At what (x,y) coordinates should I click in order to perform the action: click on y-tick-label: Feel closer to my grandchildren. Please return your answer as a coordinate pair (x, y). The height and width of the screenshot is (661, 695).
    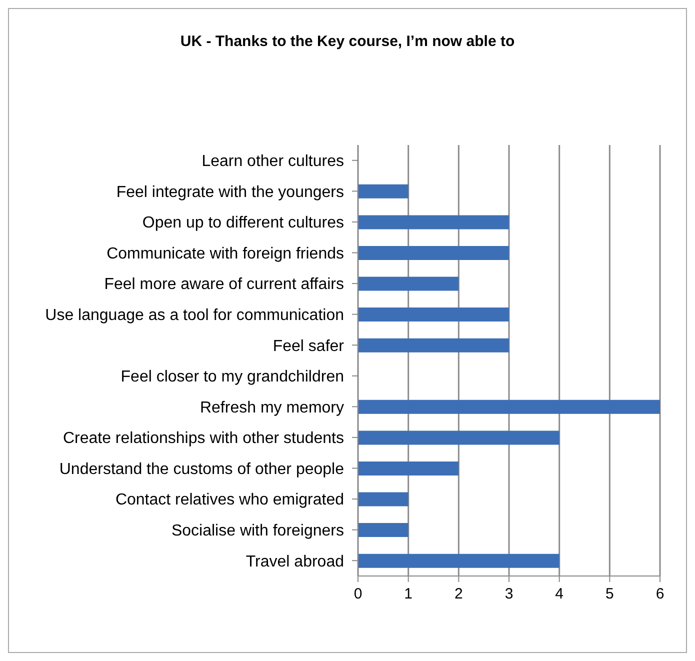
    Looking at the image, I should click on (232, 377).